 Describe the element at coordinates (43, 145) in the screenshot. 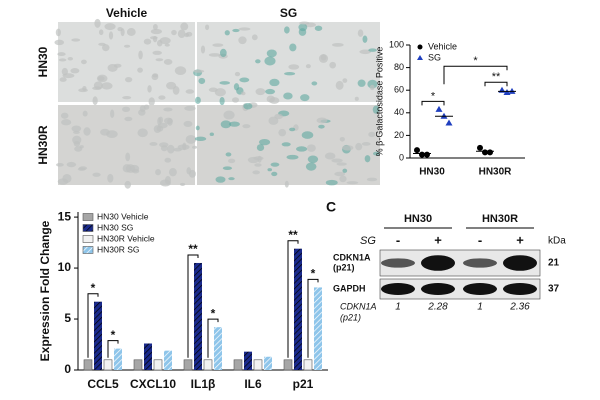

I see `row-label: HN30R` at that location.